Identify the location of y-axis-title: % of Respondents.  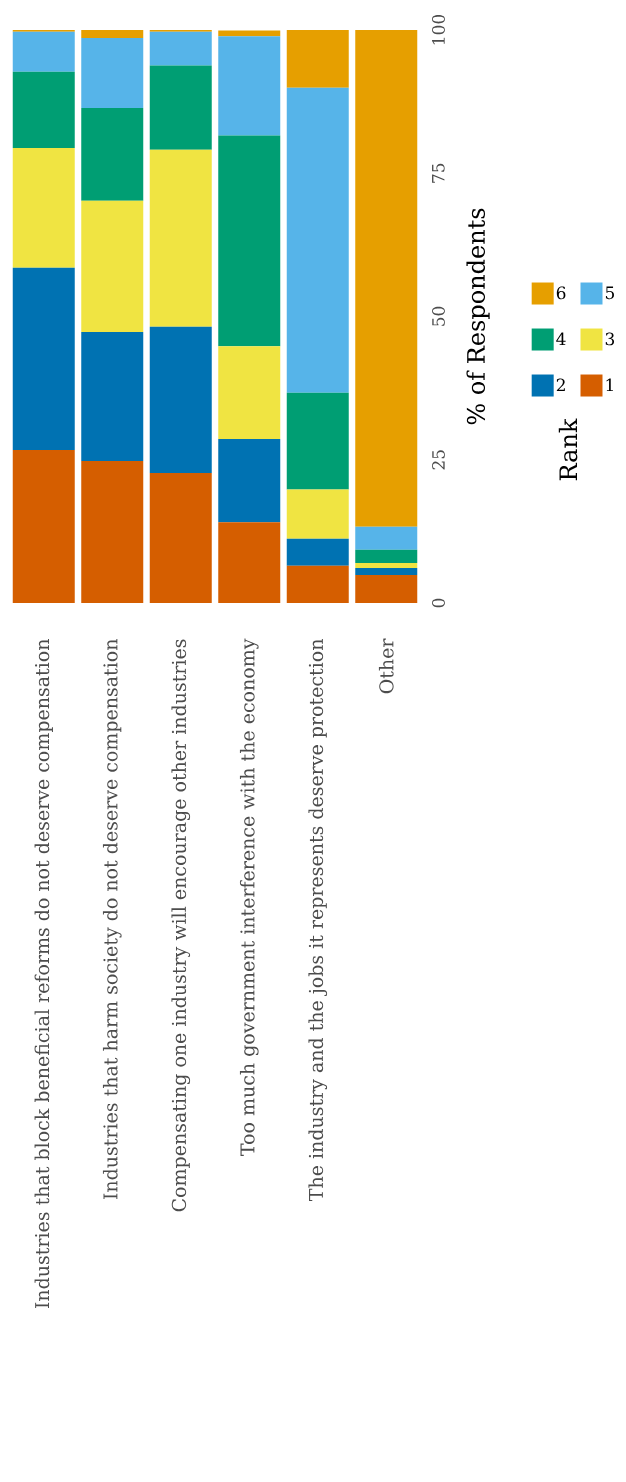
(478, 316).